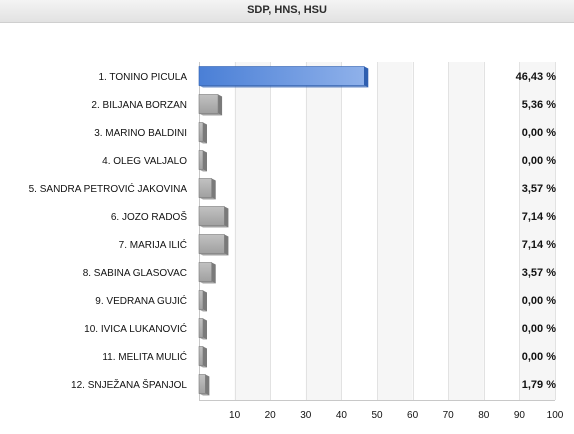 This screenshot has width=574, height=434. What do you see at coordinates (484, 415) in the screenshot?
I see `x-tick-label: 80` at bounding box center [484, 415].